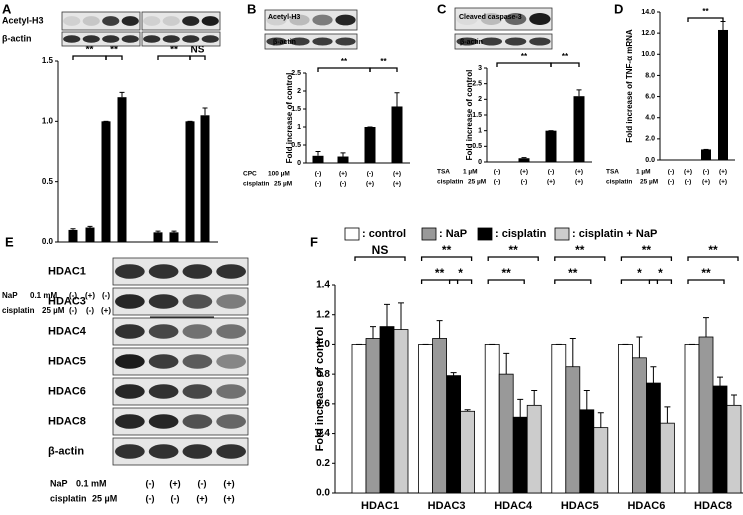  I want to click on x-tick-label: HDAC3, so click(447, 506).